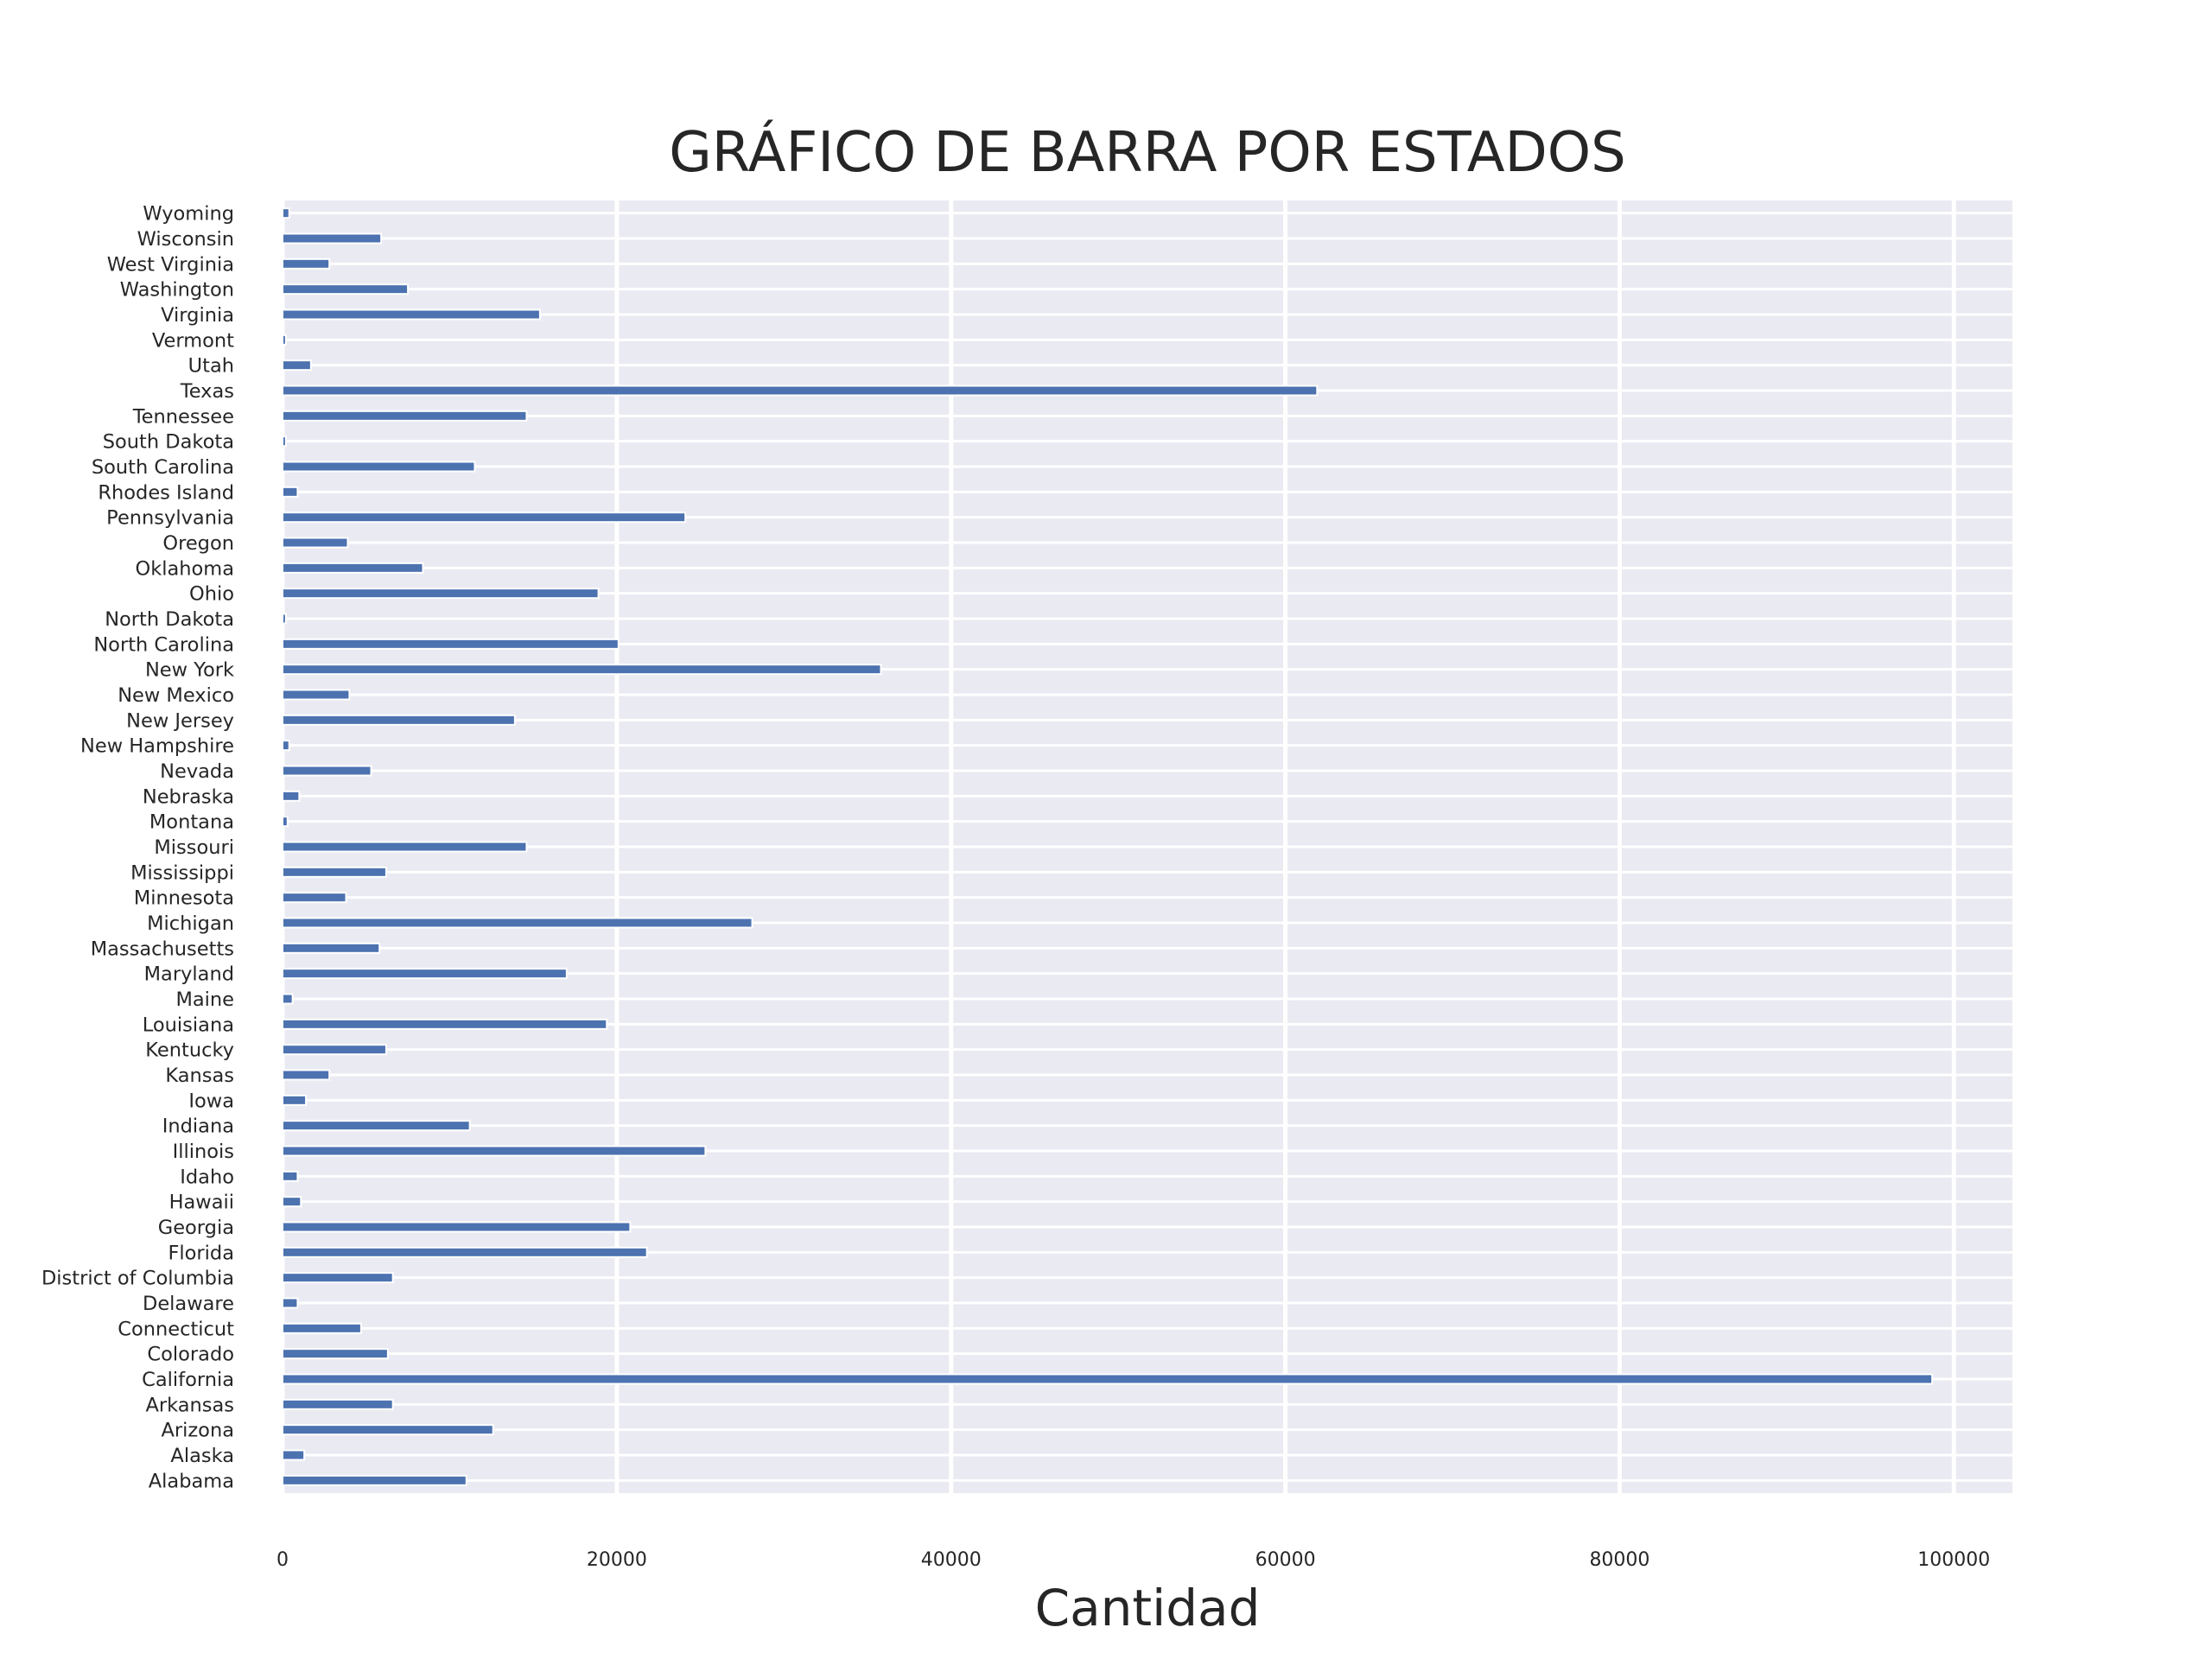 This screenshot has height=1659, width=2212. I want to click on bar-oklahoma, so click(353, 568).